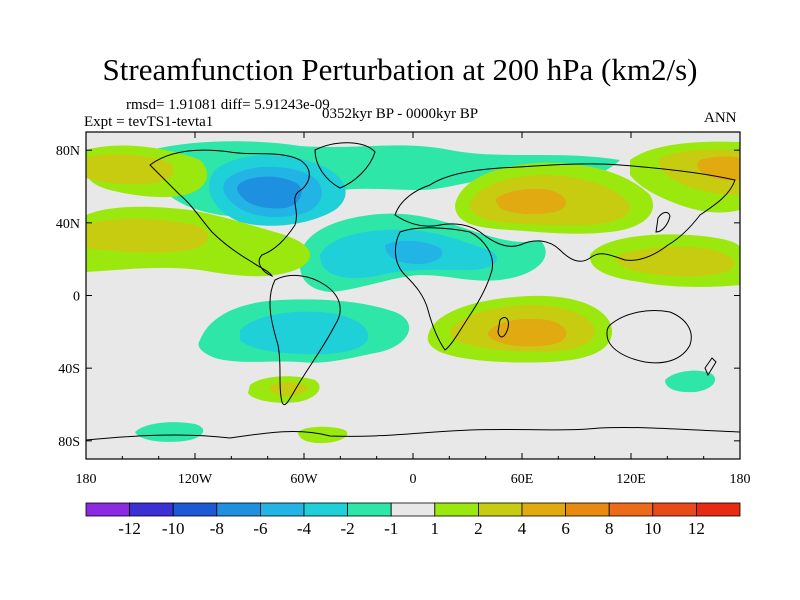 This screenshot has height=600, width=800. What do you see at coordinates (609, 528) in the screenshot?
I see `colorbar-label: 8` at bounding box center [609, 528].